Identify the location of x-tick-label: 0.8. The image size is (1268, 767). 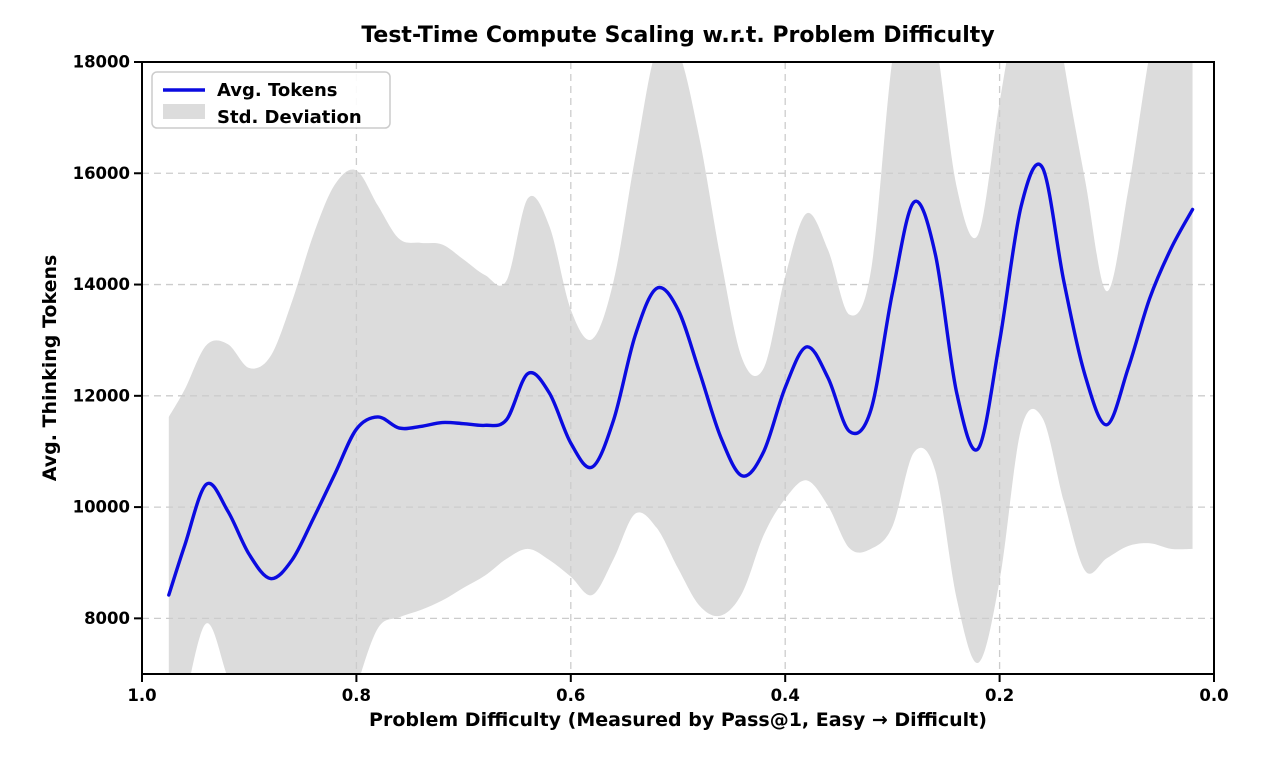
(356, 695).